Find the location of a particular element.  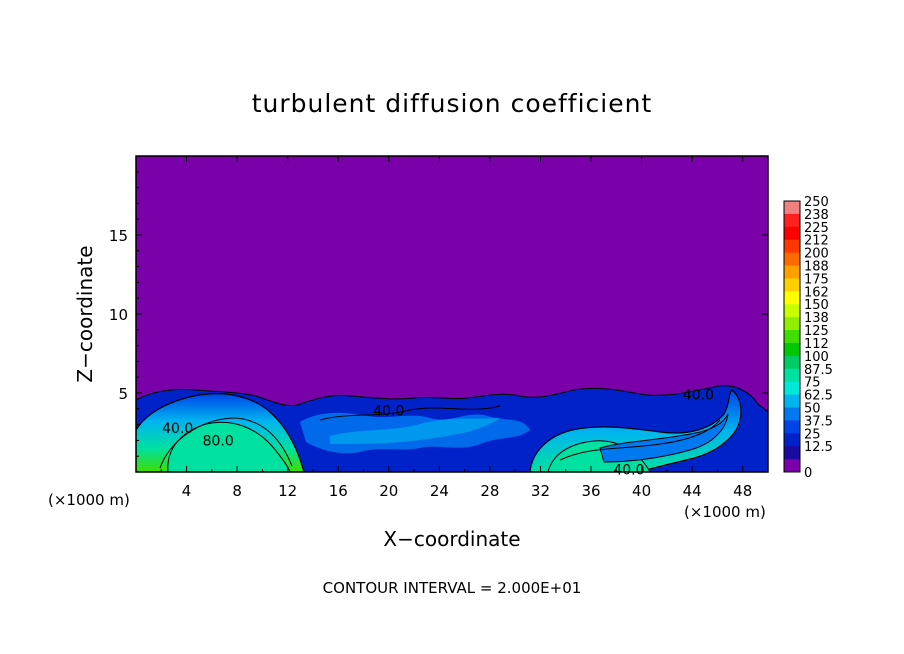

x-tick-label: 32 is located at coordinates (540, 491).